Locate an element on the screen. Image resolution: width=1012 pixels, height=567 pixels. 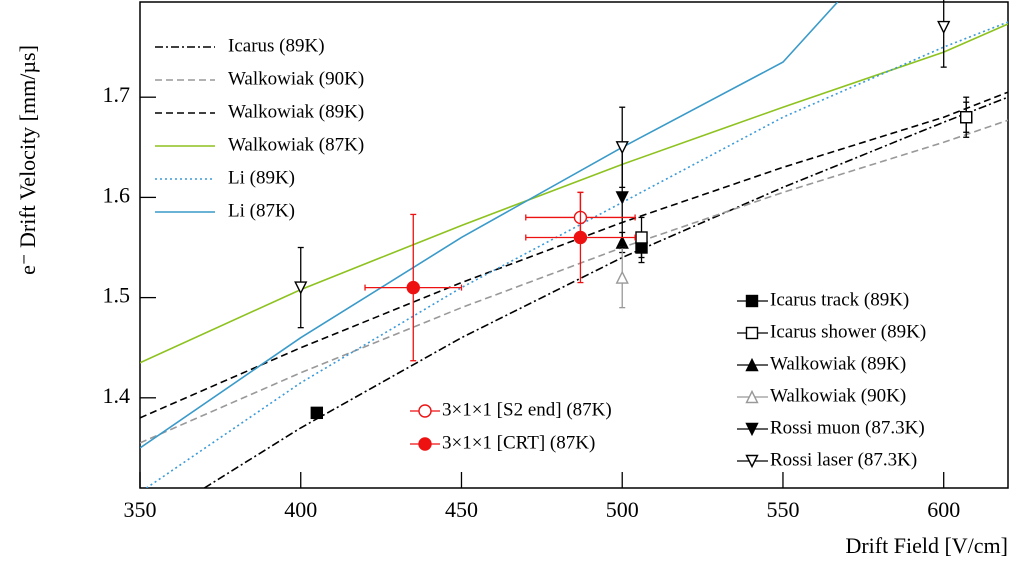
x-tick-label: 450 is located at coordinates (461, 509).